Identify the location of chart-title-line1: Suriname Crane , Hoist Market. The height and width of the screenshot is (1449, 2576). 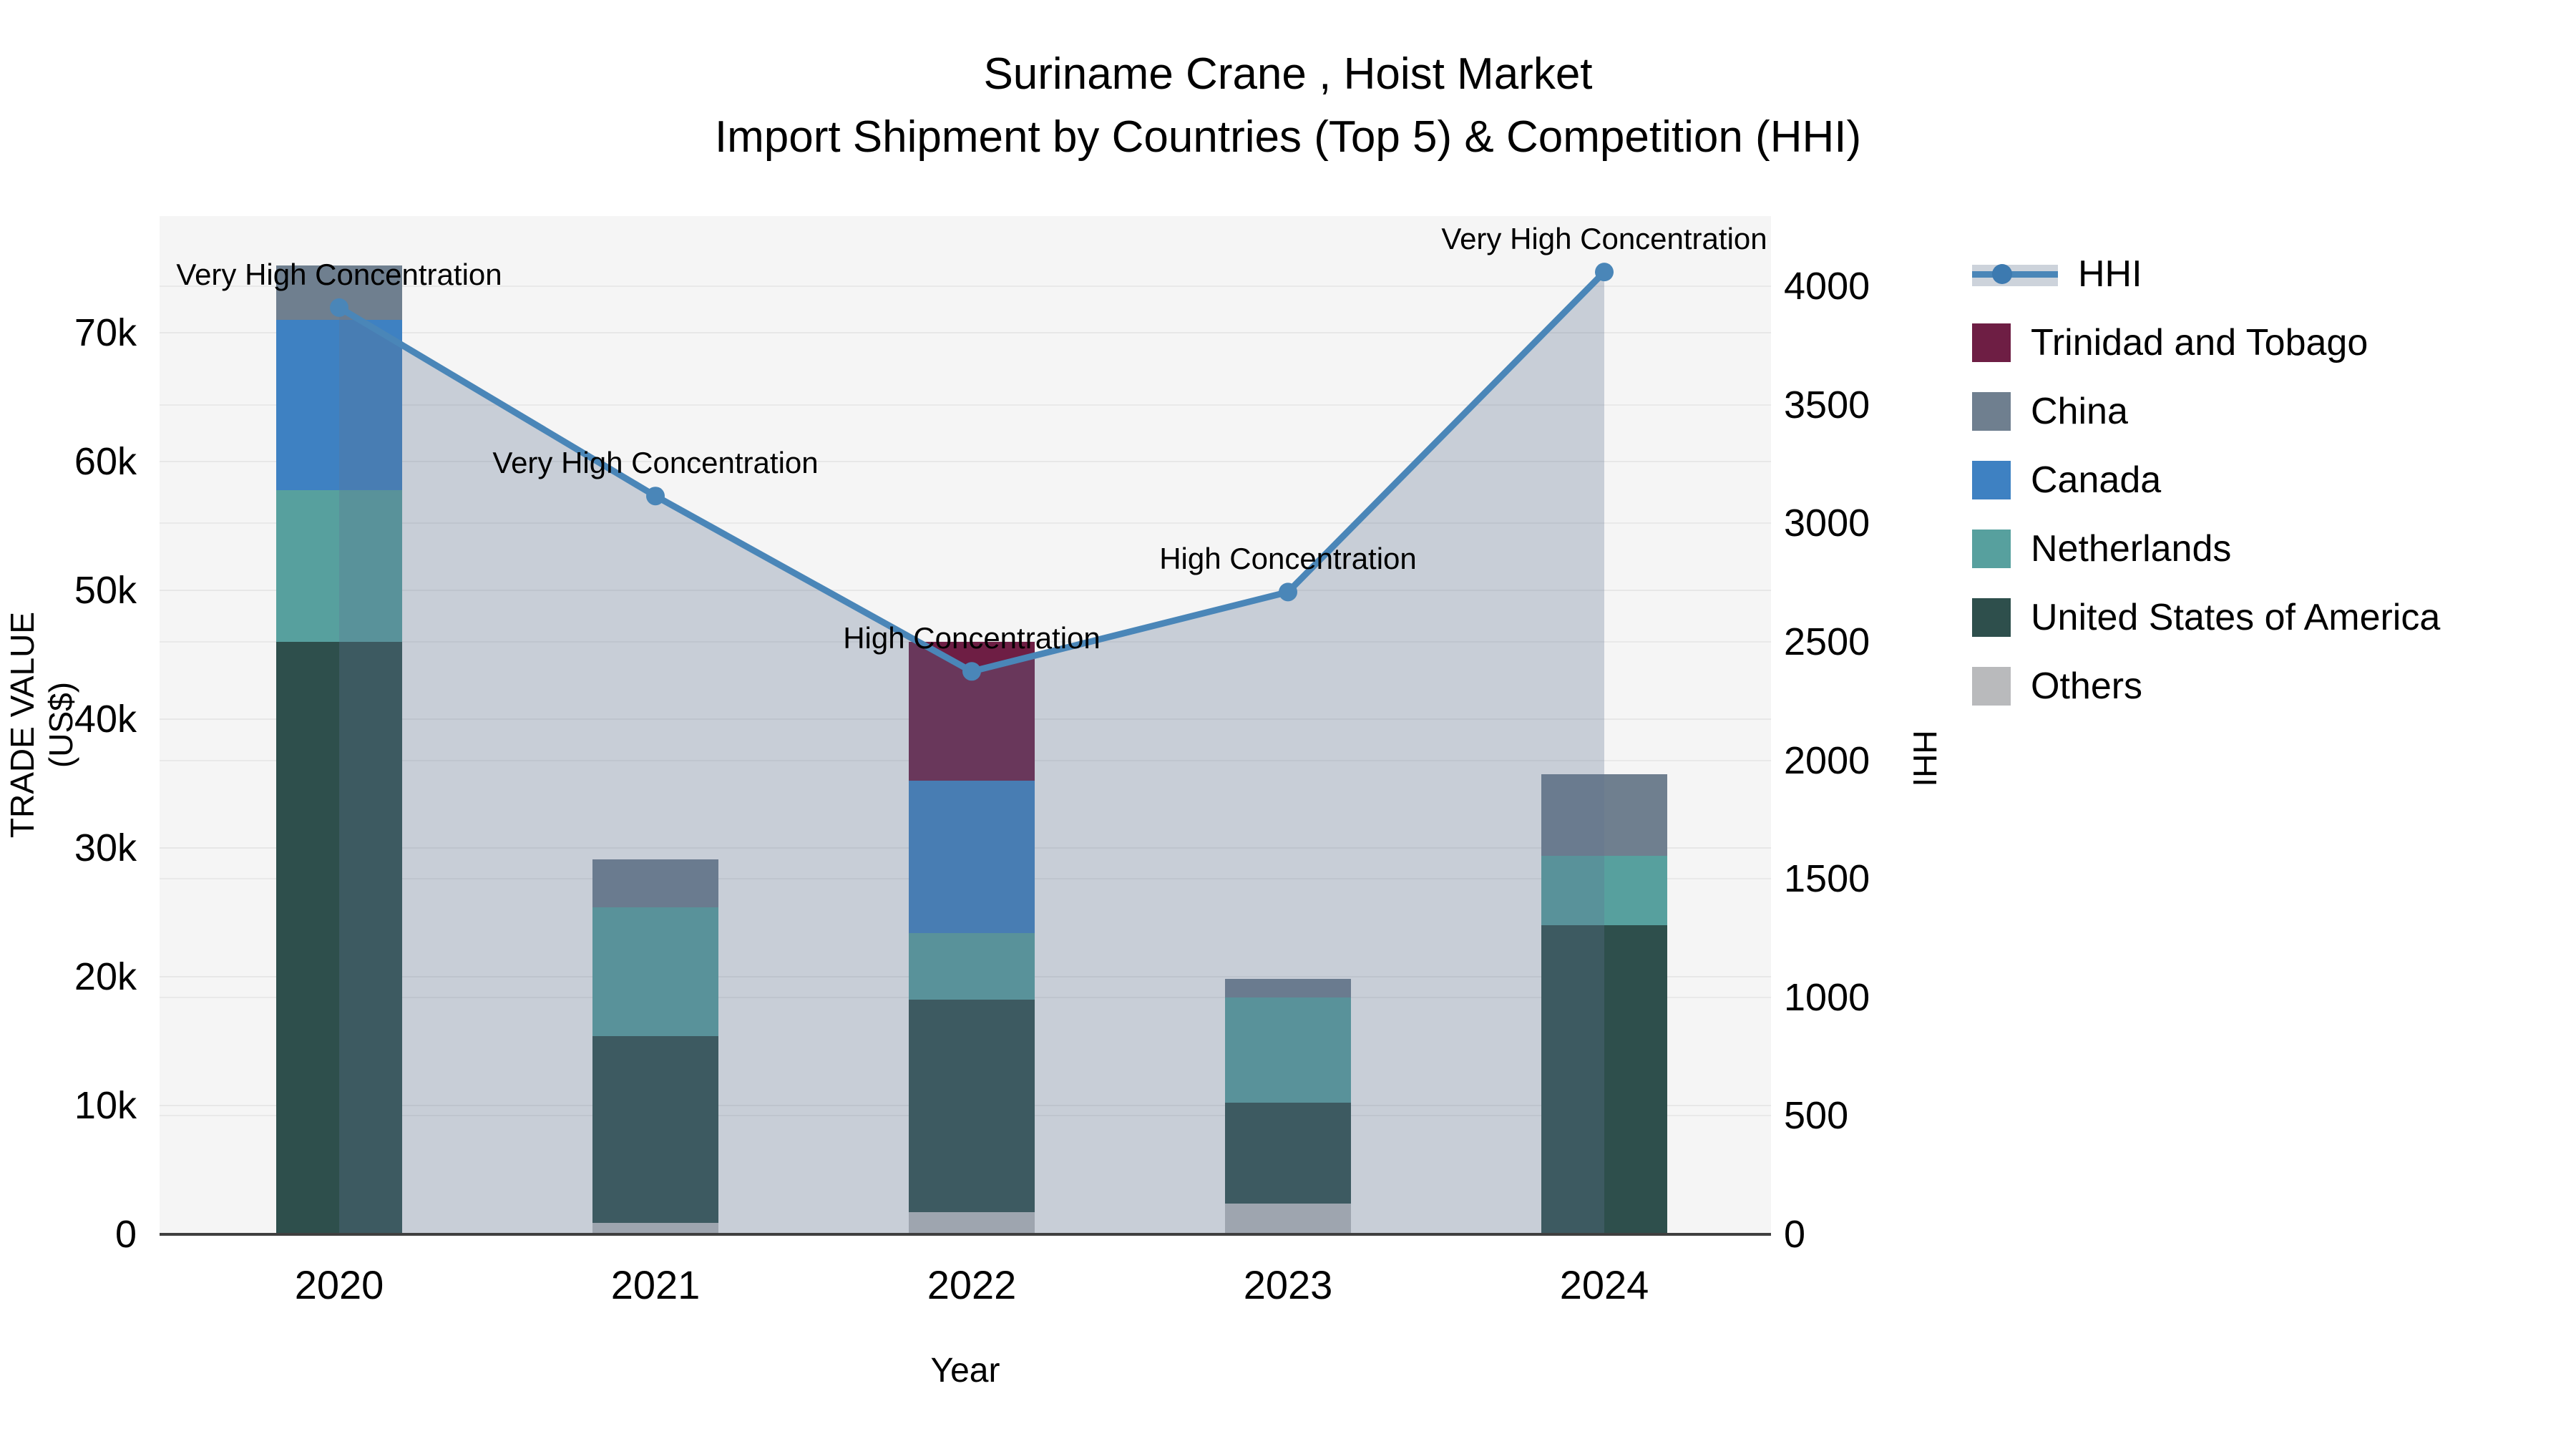
(1288, 74).